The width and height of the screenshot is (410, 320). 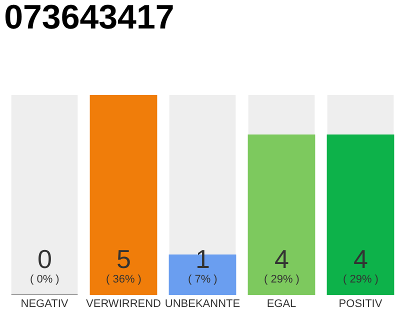 What do you see at coordinates (360, 304) in the screenshot?
I see `x-tick-label: POSITIV` at bounding box center [360, 304].